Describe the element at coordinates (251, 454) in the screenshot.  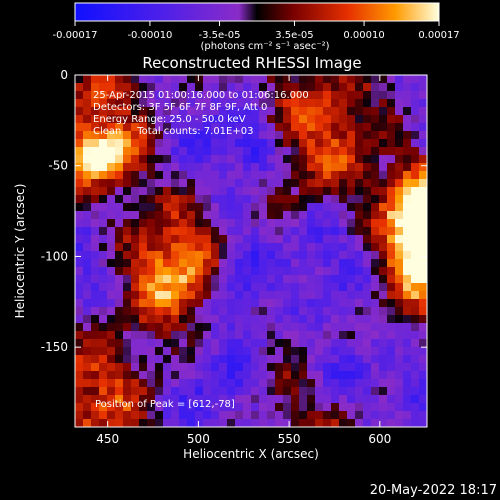
I see `x-axis-label: Heliocentric X (arcsec)` at that location.